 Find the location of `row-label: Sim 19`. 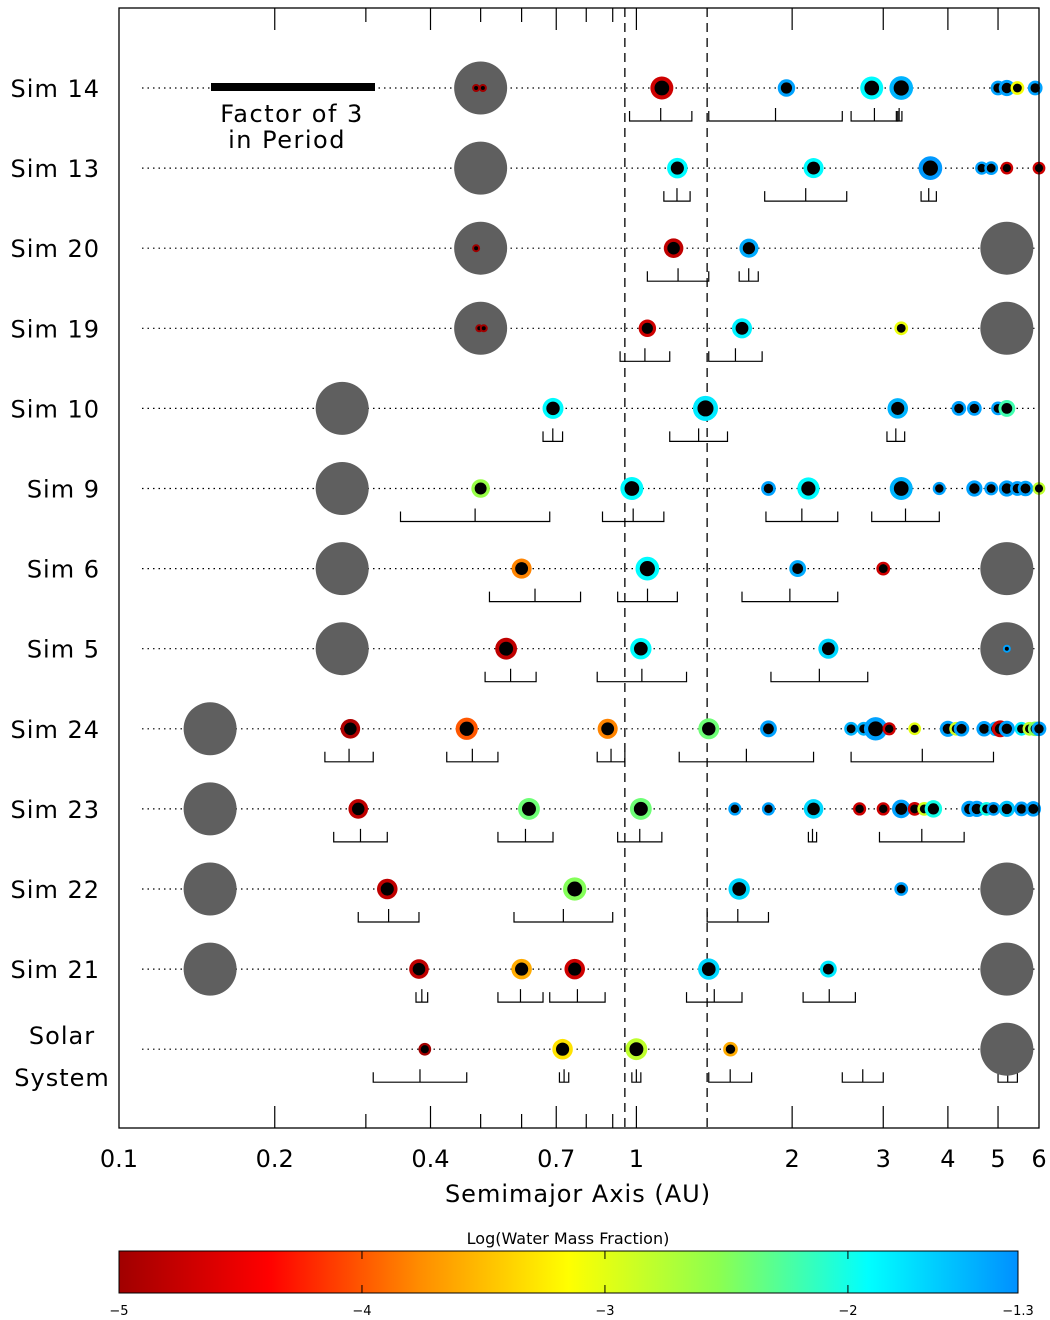

row-label: Sim 19 is located at coordinates (55, 329).